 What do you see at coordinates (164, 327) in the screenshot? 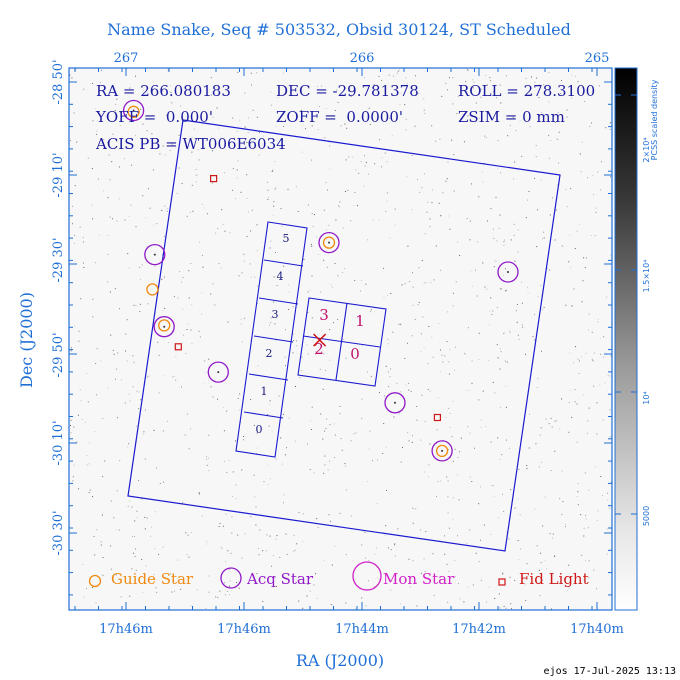
I see `acq-star-marker` at bounding box center [164, 327].